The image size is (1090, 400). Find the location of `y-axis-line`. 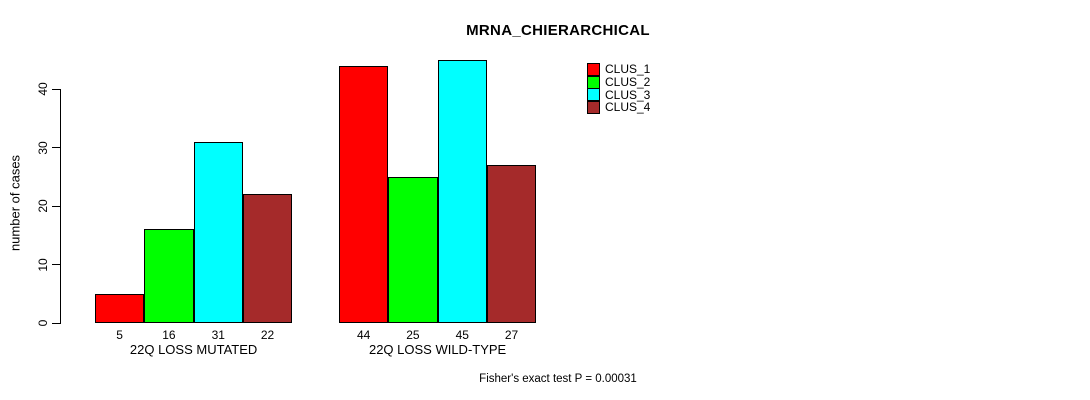

y-axis-line is located at coordinates (60, 206).